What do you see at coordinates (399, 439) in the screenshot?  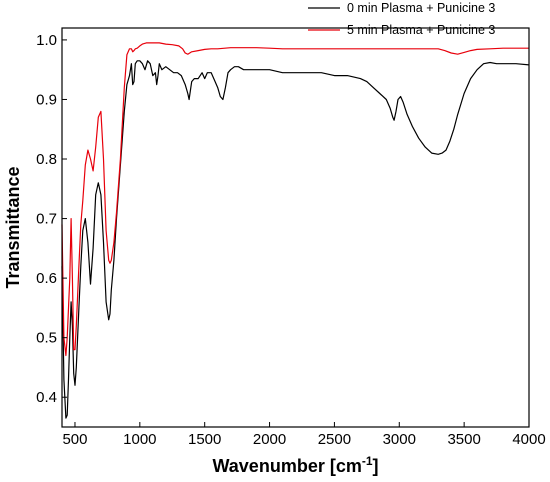 I see `x-tick-label: 3000` at bounding box center [399, 439].